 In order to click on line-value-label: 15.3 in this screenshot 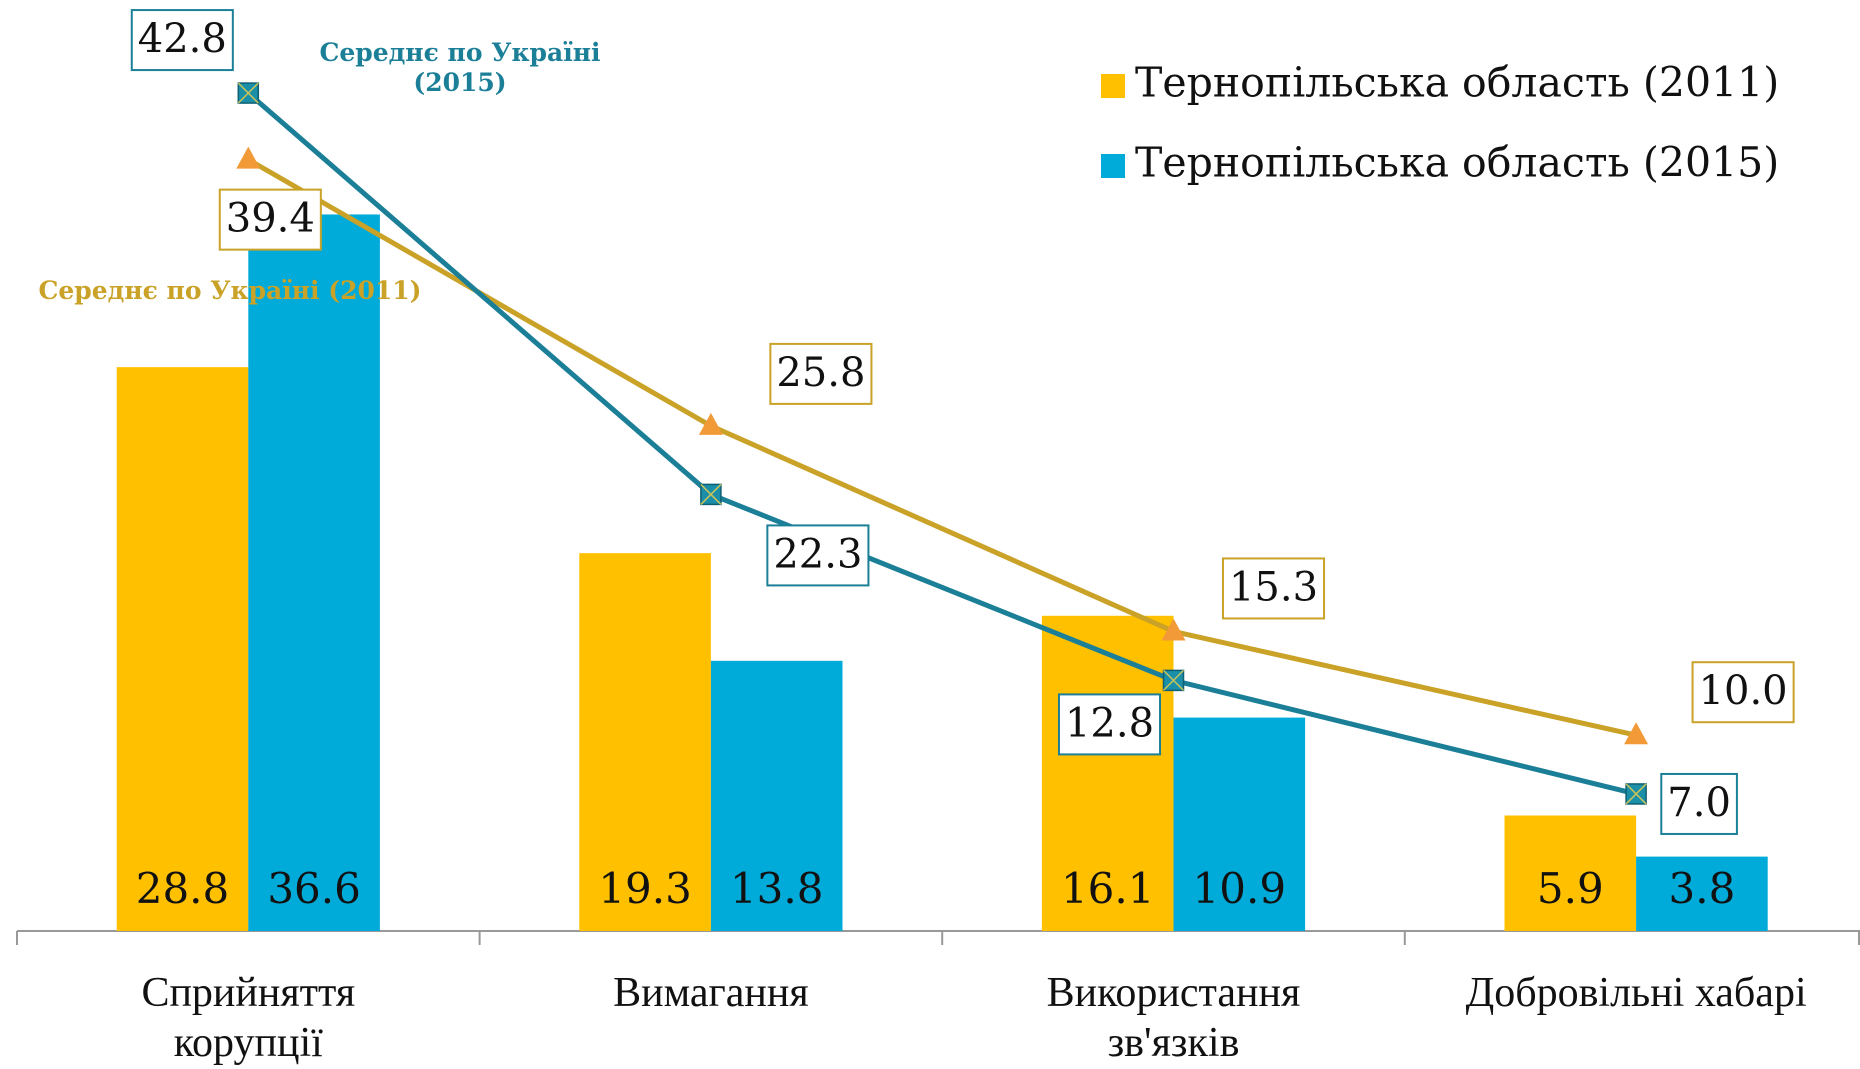, I will do `click(1273, 588)`.